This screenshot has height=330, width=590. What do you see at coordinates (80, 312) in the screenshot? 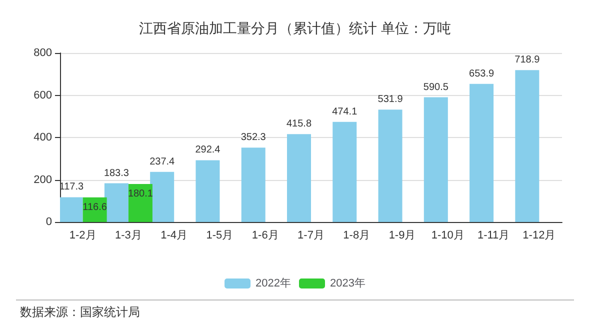
I see `source-note: 数据来源：国家统计局` at bounding box center [80, 312].